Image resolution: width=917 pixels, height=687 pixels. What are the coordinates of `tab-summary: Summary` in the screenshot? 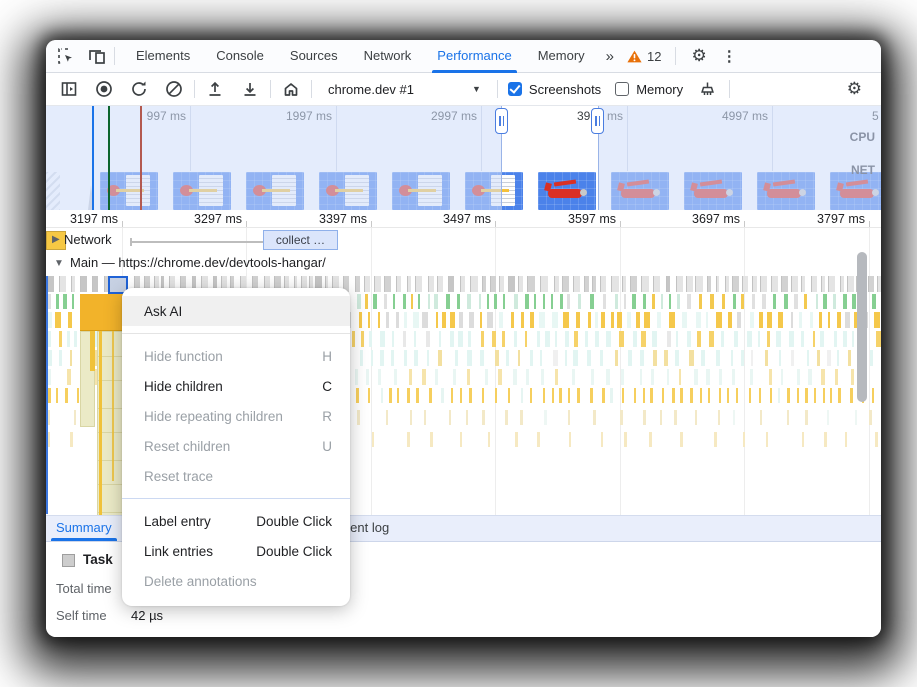 It's located at (84, 530).